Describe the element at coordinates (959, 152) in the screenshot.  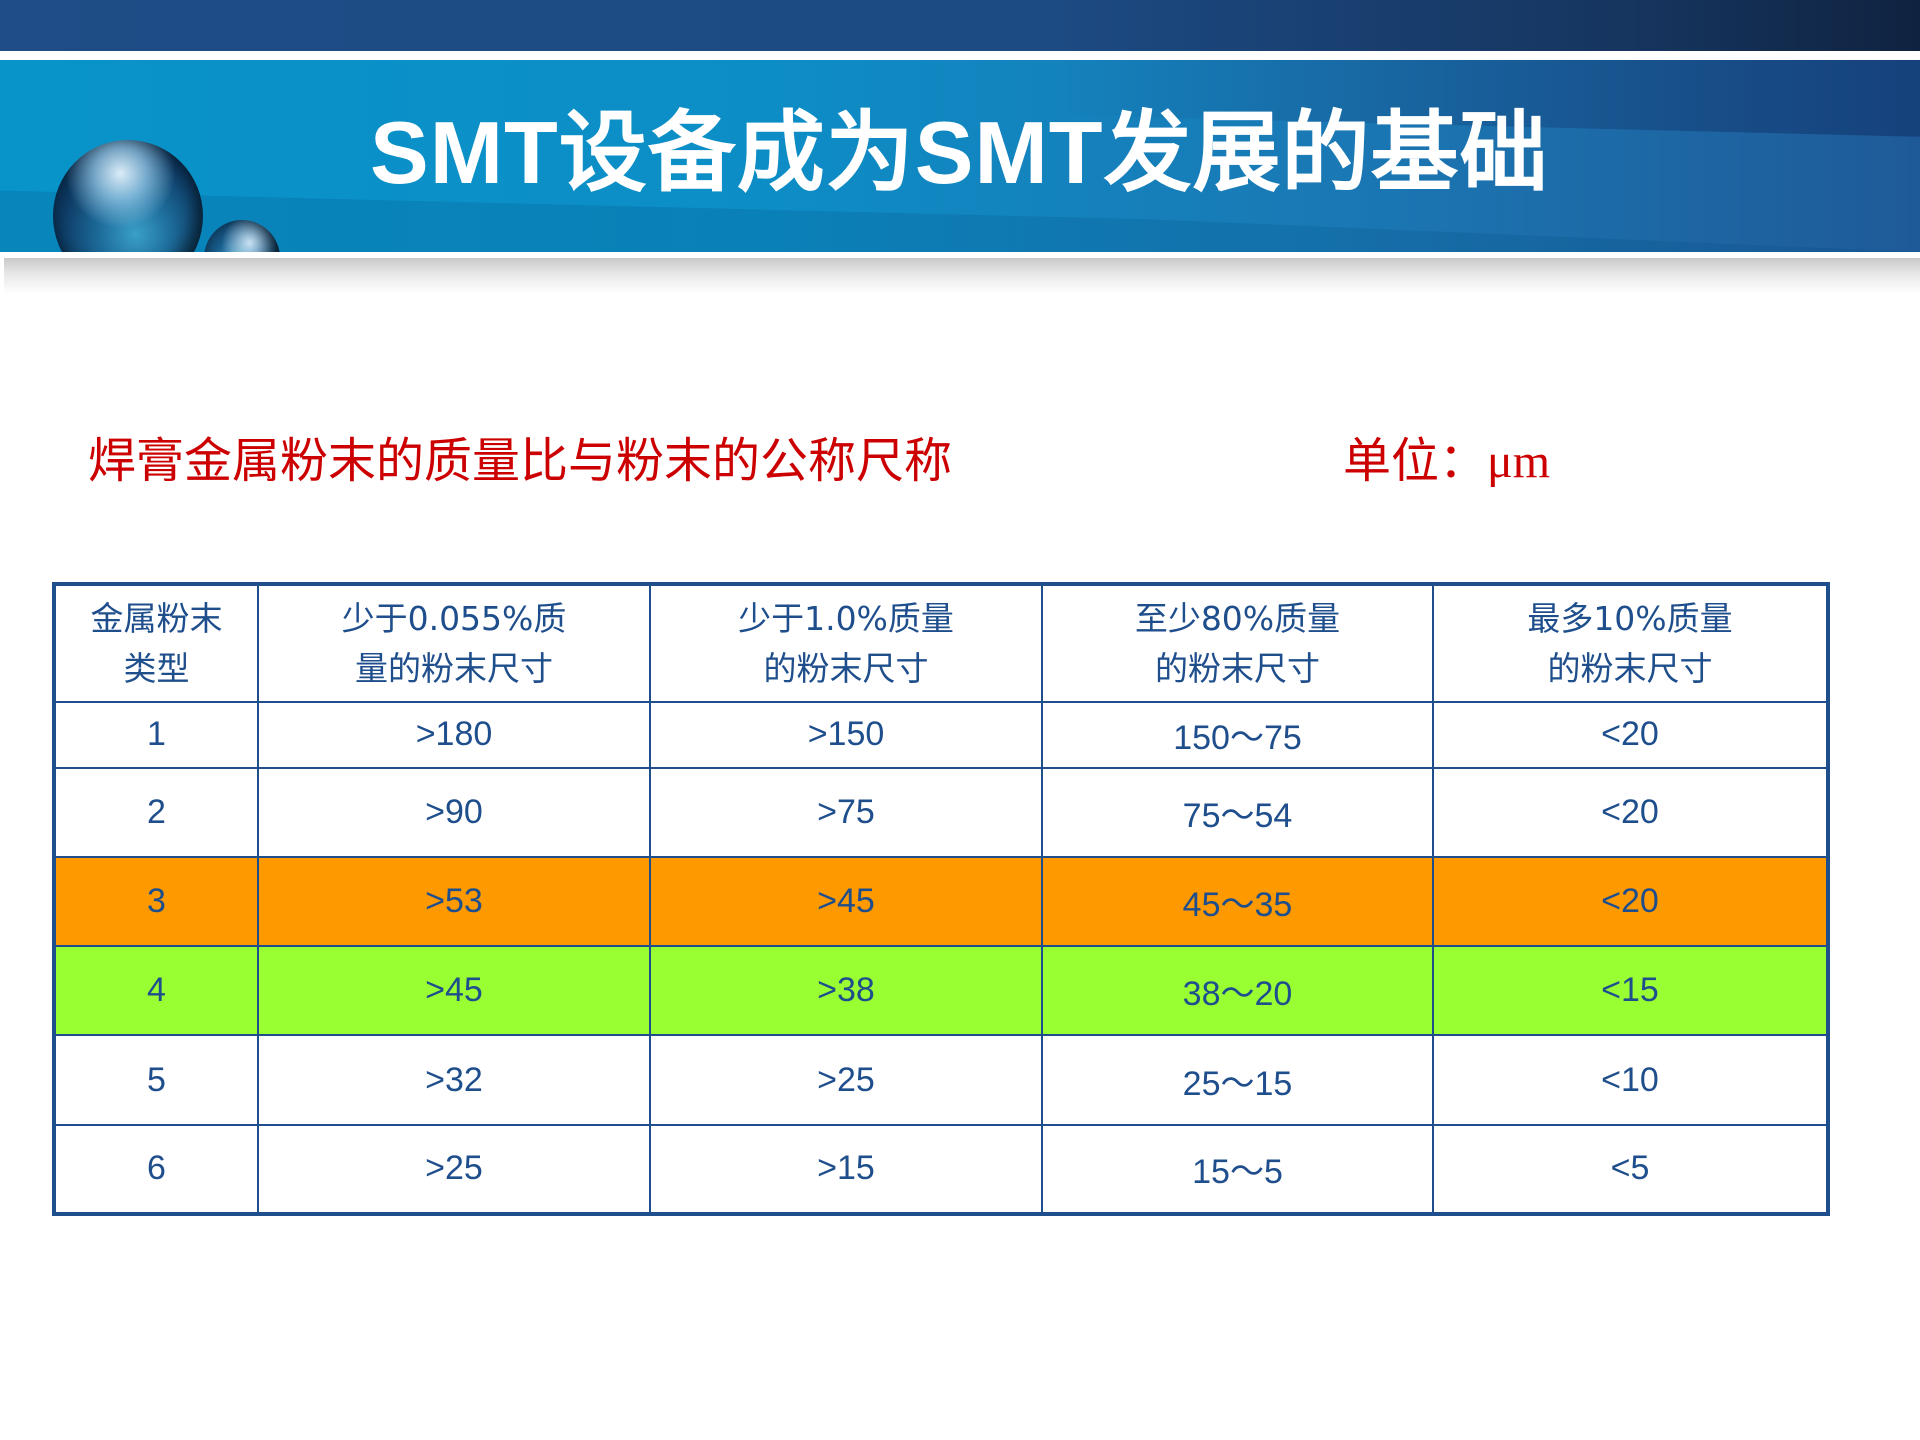
I see `slide-title: SMT设备成为SMT发展的基础` at that location.